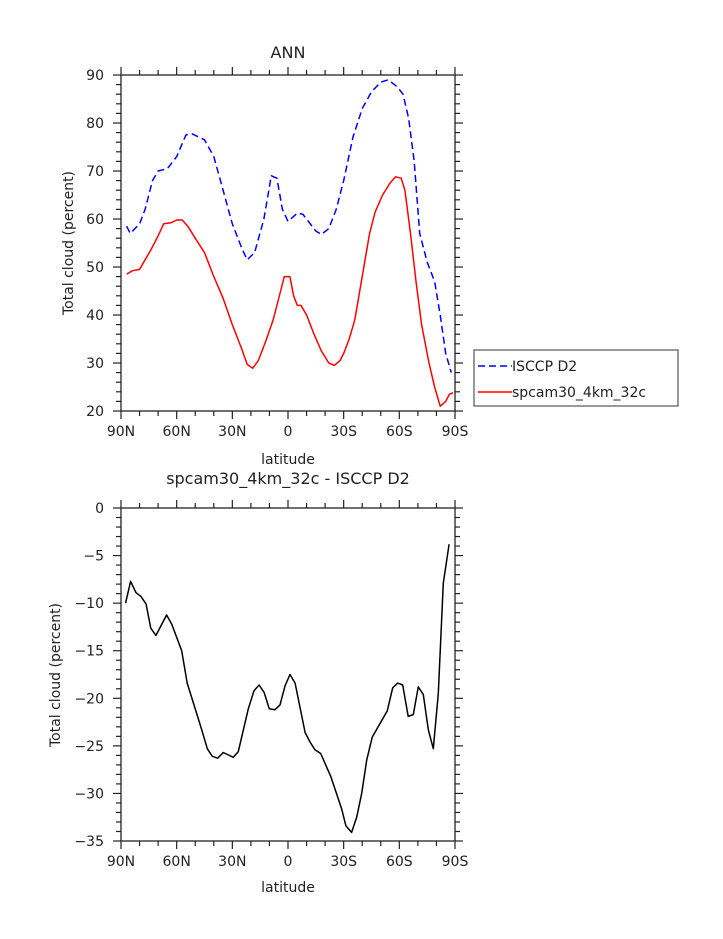  What do you see at coordinates (95, 268) in the screenshot?
I see `y-tick-label: 50` at bounding box center [95, 268].